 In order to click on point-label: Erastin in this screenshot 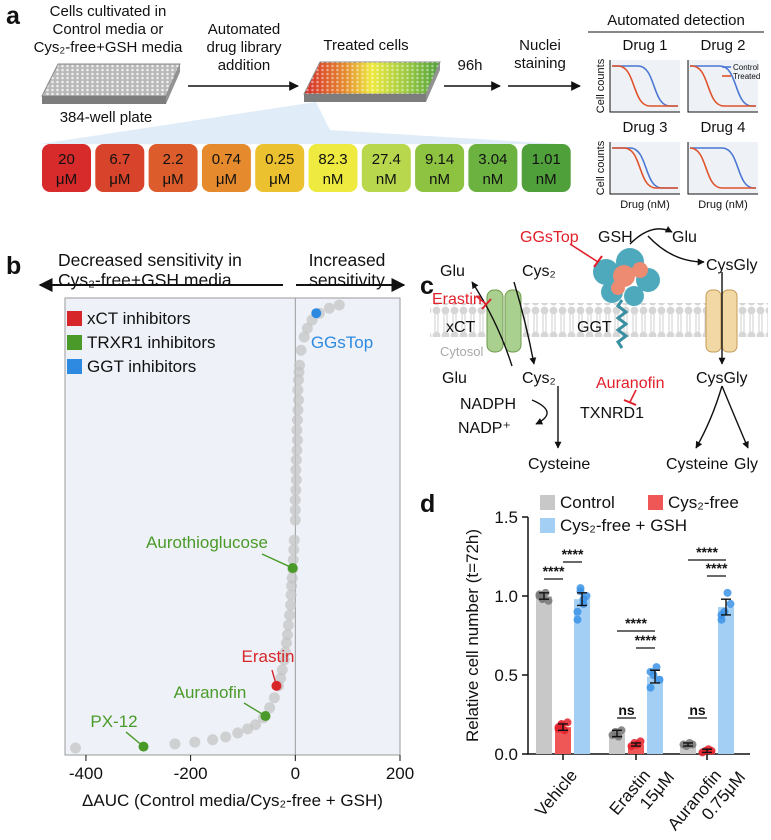, I will do `click(268, 656)`.